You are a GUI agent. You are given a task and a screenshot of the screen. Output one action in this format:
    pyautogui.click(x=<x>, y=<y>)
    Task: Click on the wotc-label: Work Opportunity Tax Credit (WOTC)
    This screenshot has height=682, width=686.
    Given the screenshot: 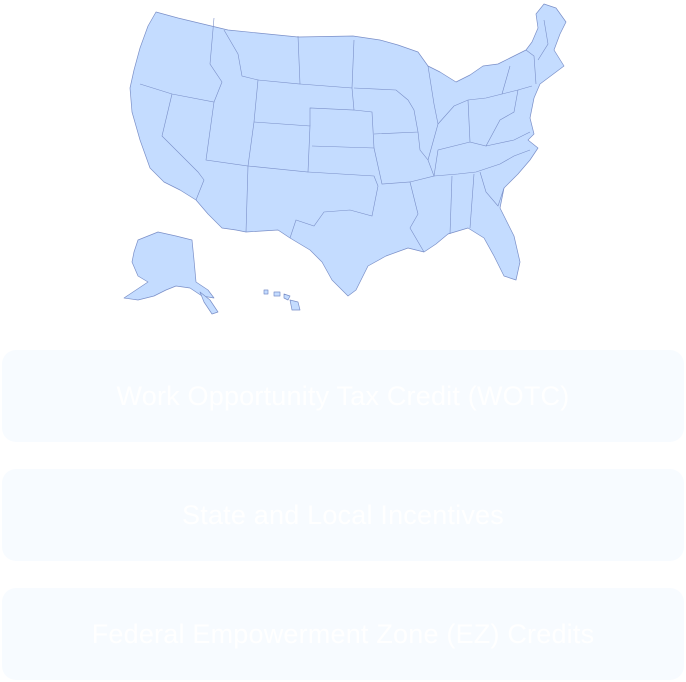 What is the action you would take?
    pyautogui.click(x=343, y=395)
    